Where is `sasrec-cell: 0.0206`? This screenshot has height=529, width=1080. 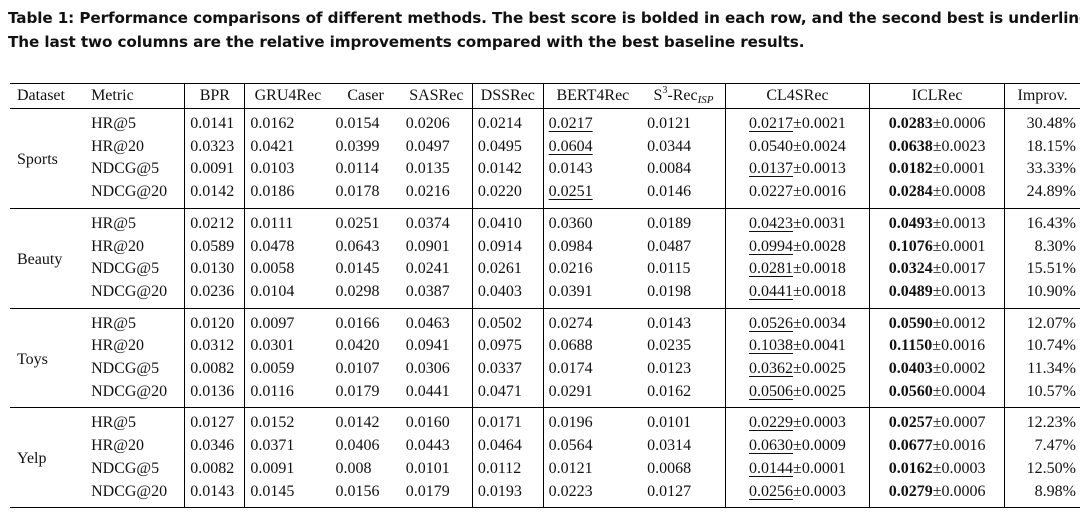
sasrec-cell: 0.0206 is located at coordinates (437, 122).